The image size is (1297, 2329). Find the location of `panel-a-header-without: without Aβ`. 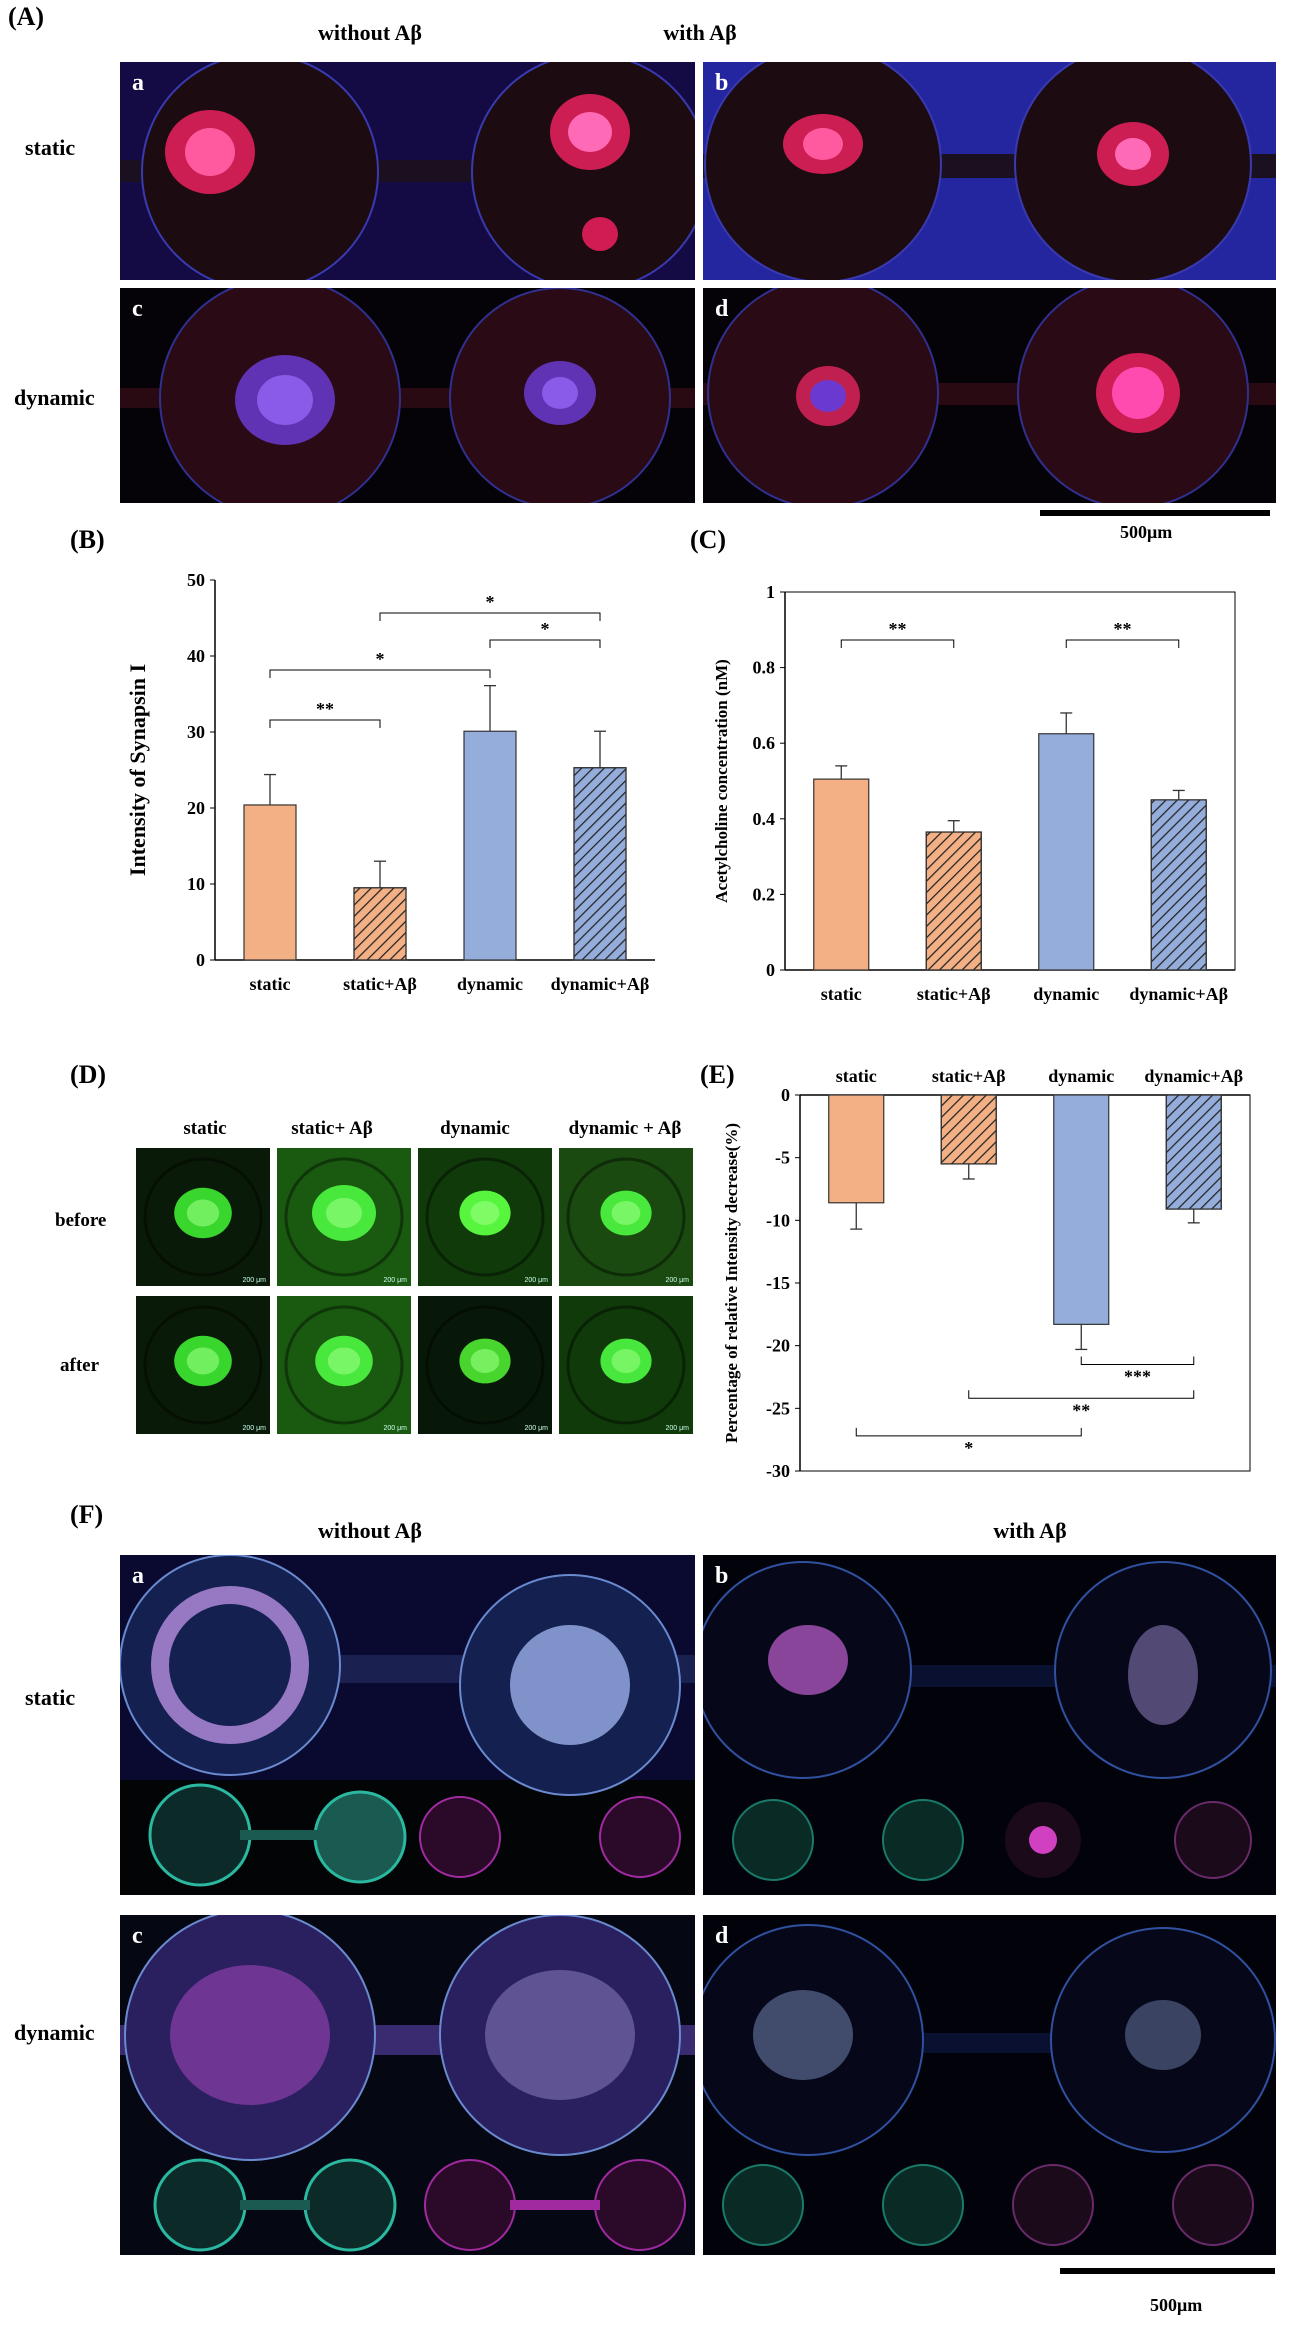

panel-a-header-without: without Aβ is located at coordinates (370, 32).